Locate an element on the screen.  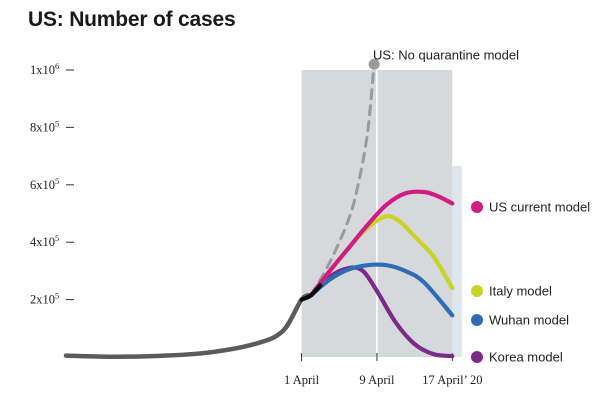
legend-label-no-quarantine: US: No quarantine model is located at coordinates (446, 55).